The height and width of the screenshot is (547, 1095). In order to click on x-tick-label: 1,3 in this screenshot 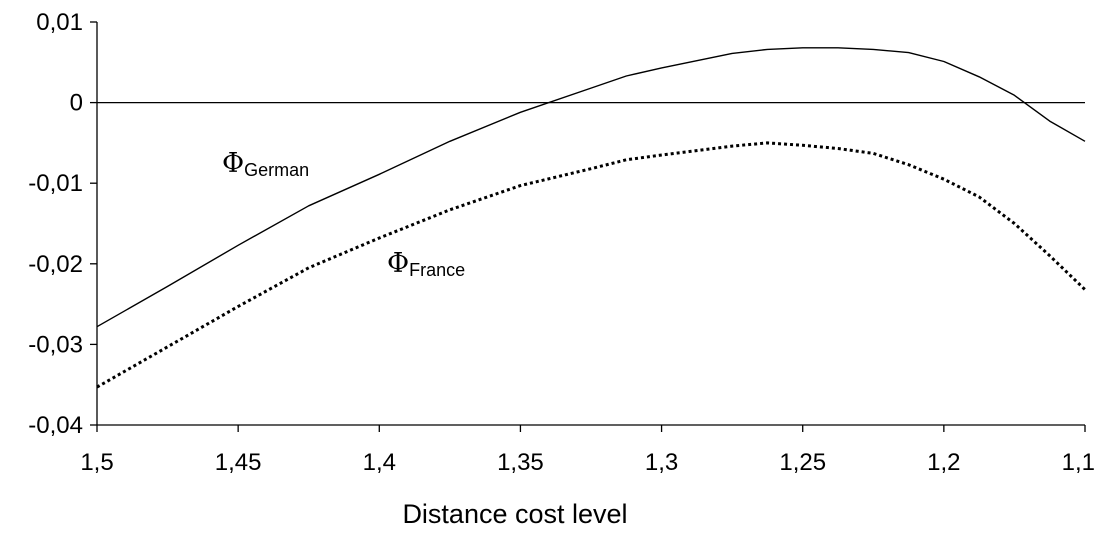, I will do `click(661, 462)`.